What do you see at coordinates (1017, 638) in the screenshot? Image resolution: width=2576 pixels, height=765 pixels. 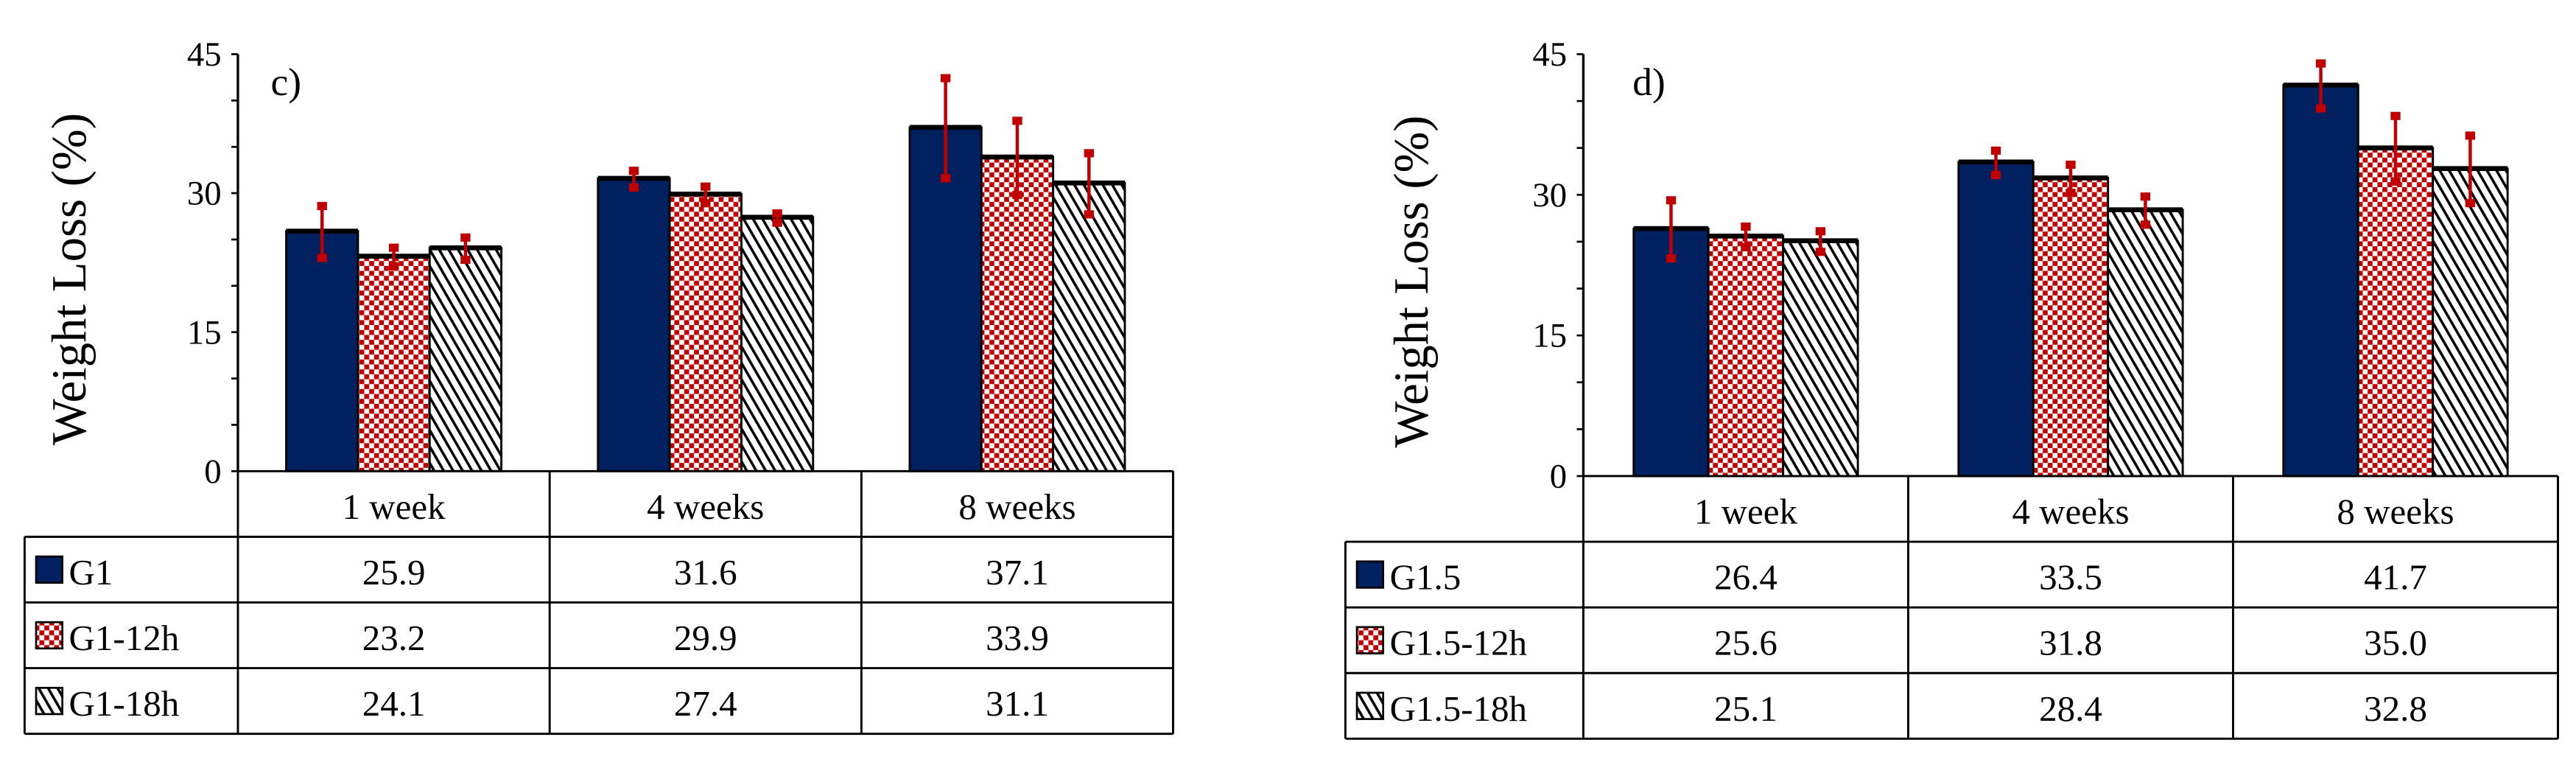 I see `data-label: 33.9` at bounding box center [1017, 638].